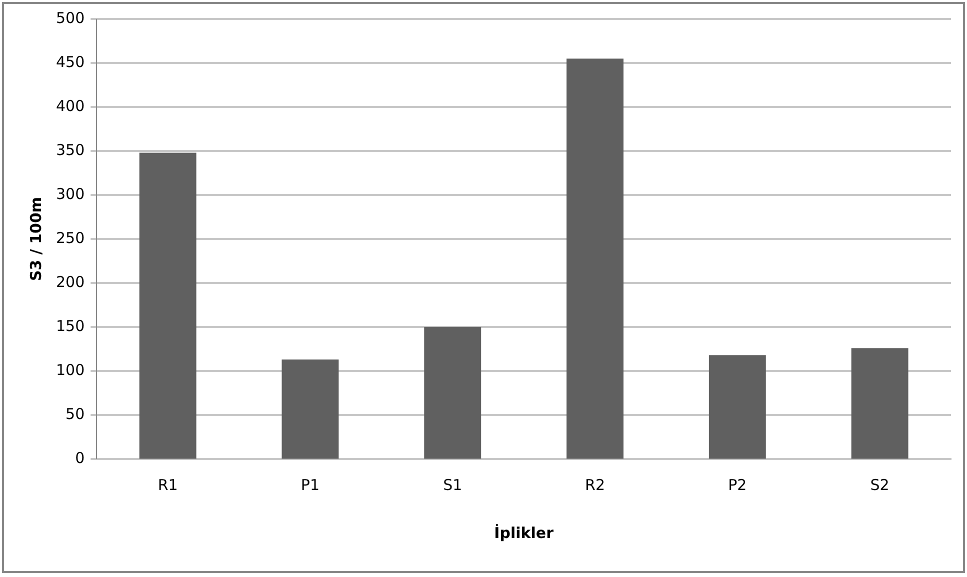 The height and width of the screenshot is (577, 967). Describe the element at coordinates (524, 533) in the screenshot. I see `x-axis-title: İplikler` at that location.